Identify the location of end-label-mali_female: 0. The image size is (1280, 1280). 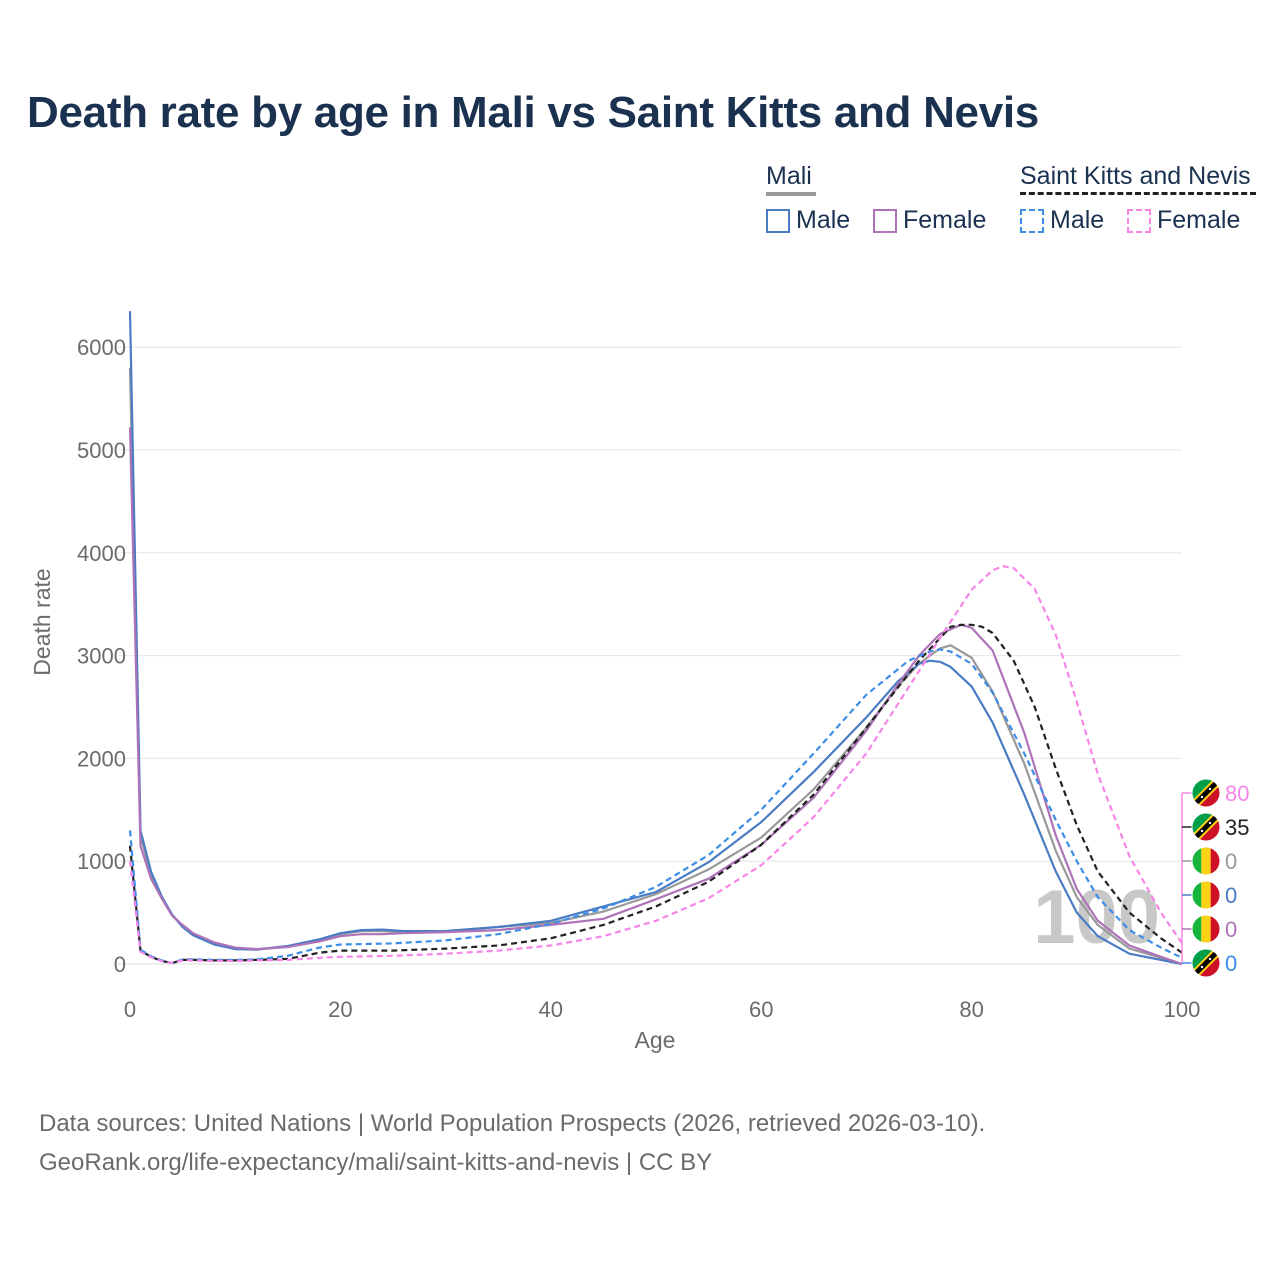
(1209, 929).